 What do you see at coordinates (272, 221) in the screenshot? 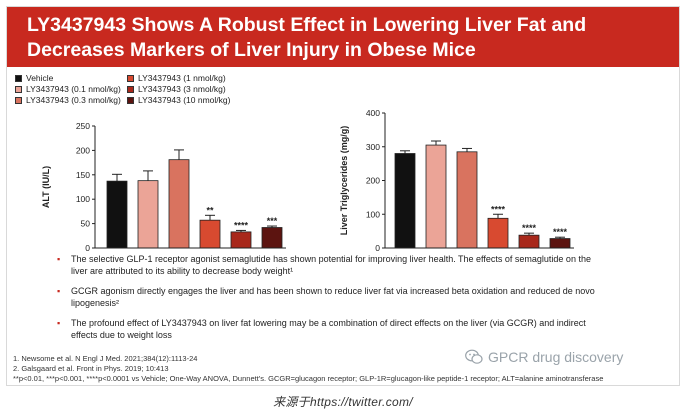
I see `significance-label: ***` at bounding box center [272, 221].